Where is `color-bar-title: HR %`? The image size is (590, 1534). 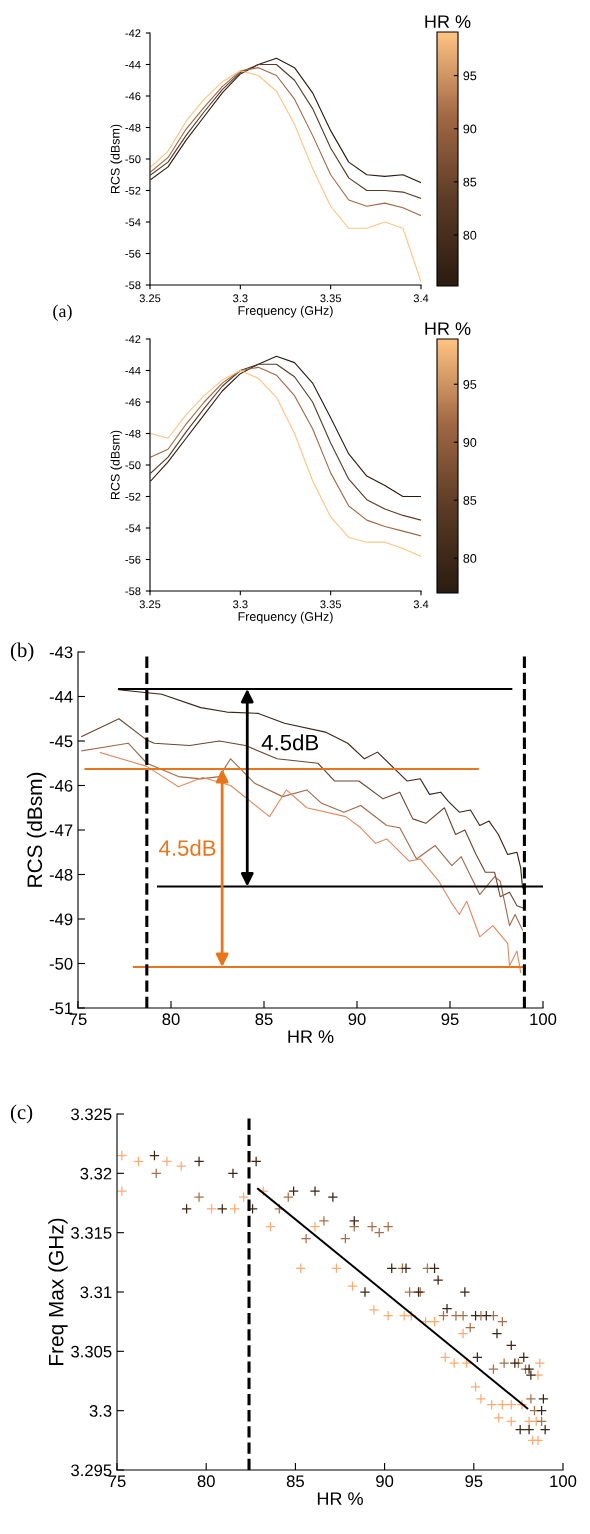 color-bar-title: HR % is located at coordinates (448, 328).